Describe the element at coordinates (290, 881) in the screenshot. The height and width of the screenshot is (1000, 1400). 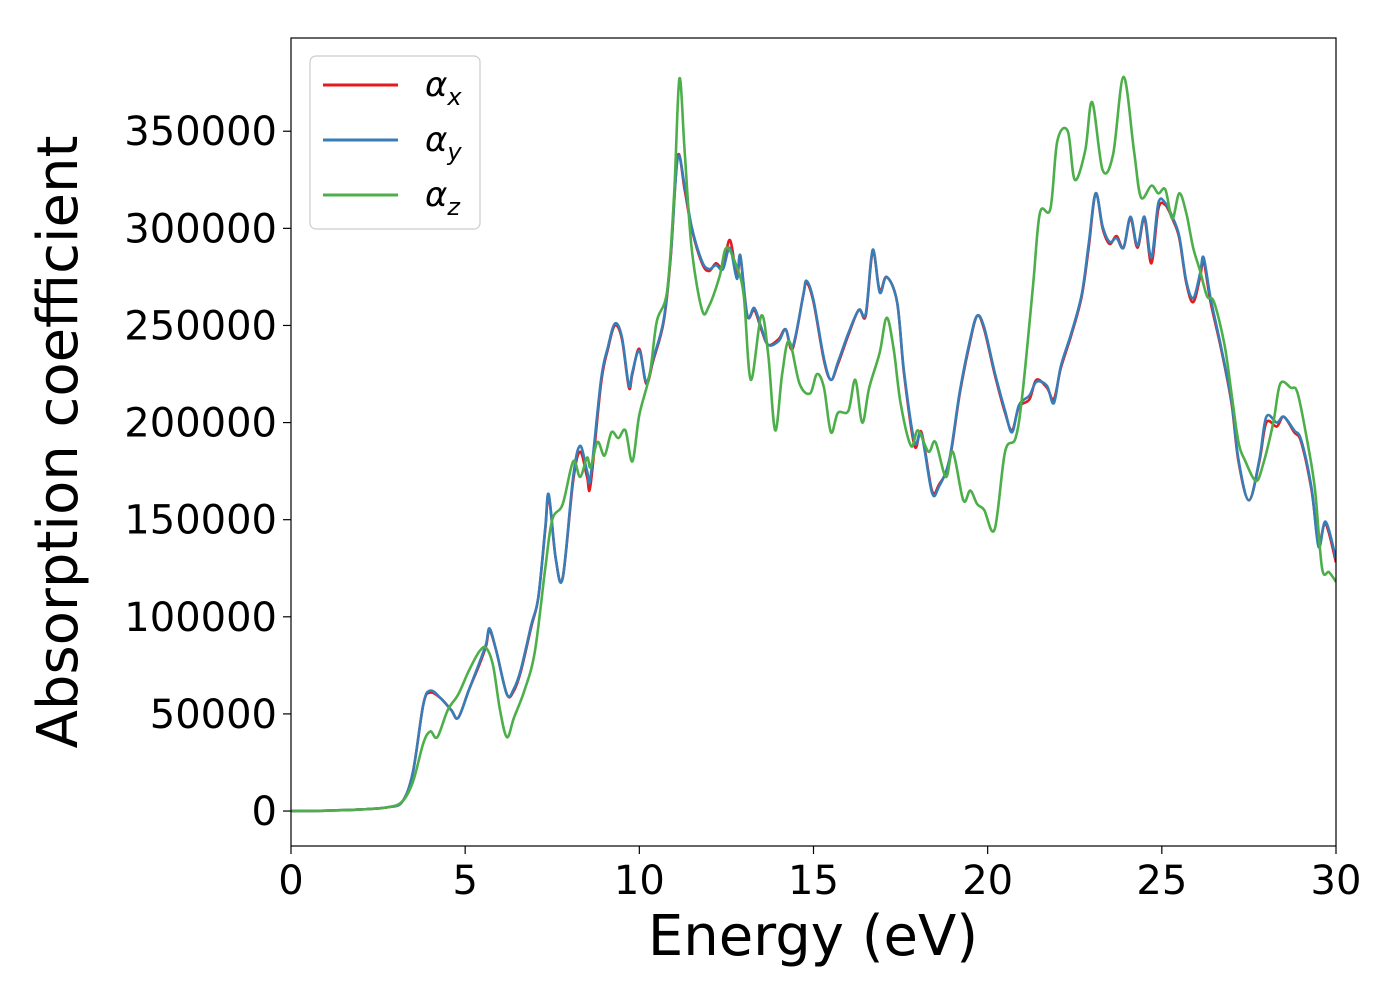
I see `x-tick-label: 0` at that location.